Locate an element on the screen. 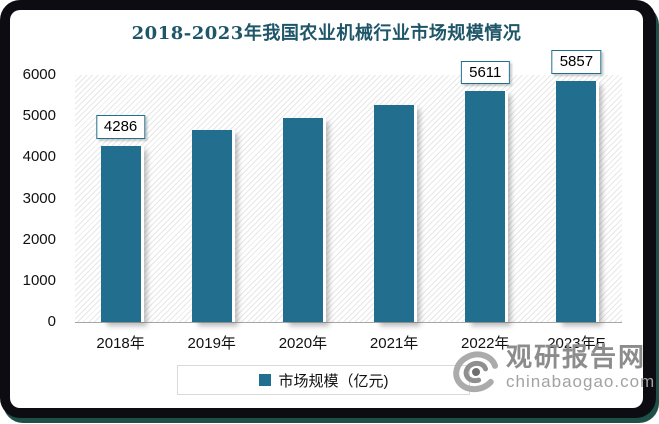 Image resolution: width=659 pixels, height=424 pixels. bar-2019年 is located at coordinates (211, 225).